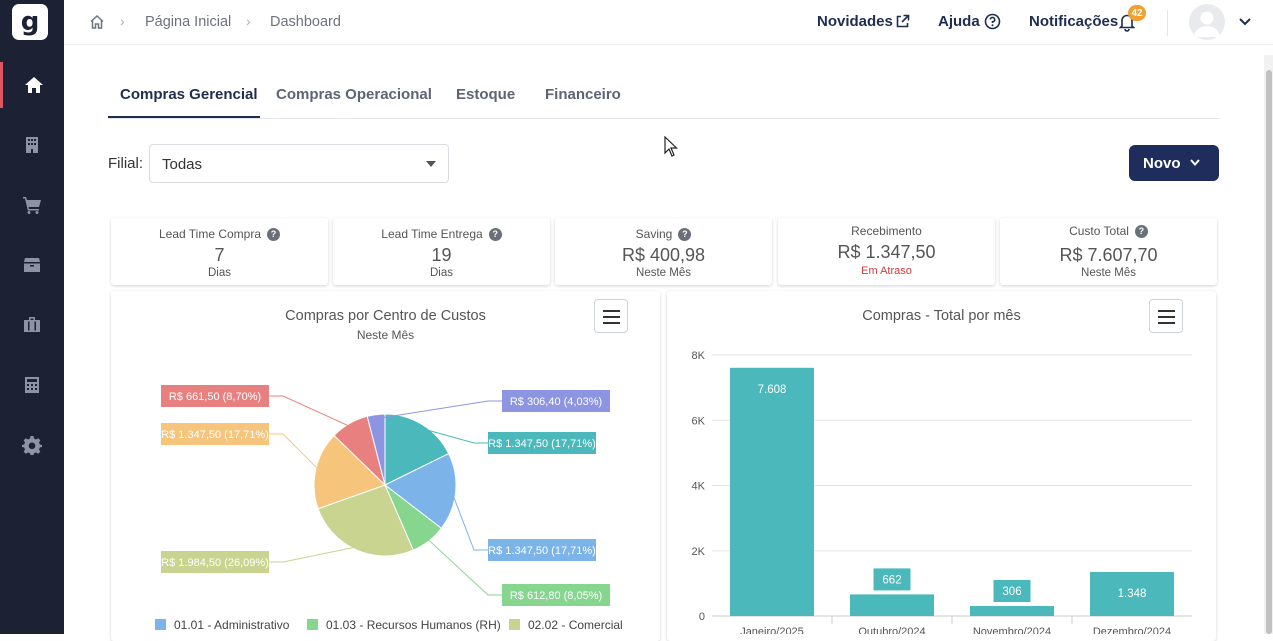 The image size is (1273, 641). I want to click on legend-swatch, so click(160, 624).